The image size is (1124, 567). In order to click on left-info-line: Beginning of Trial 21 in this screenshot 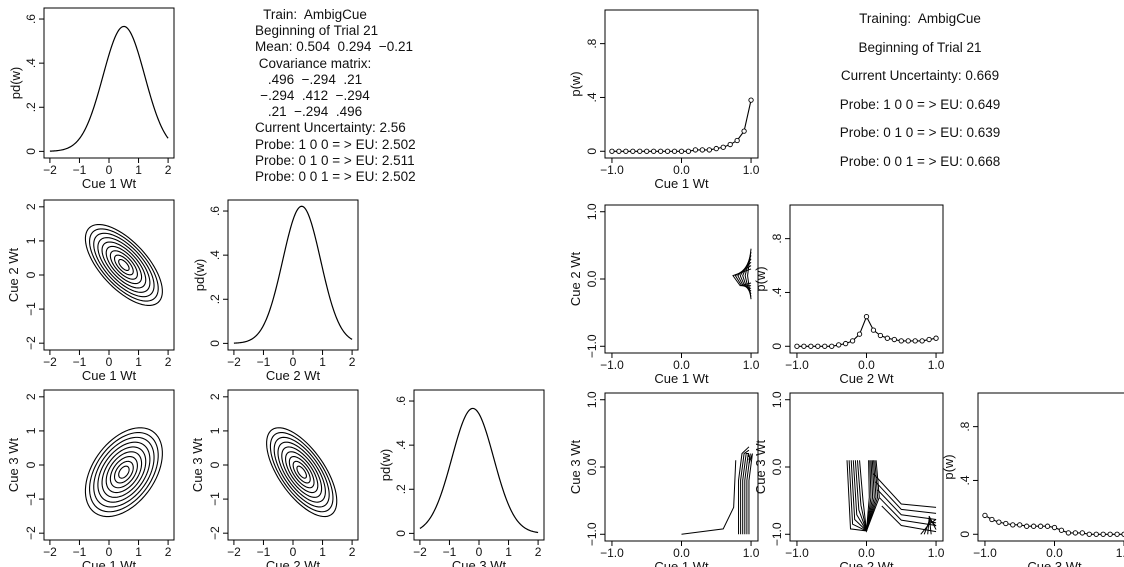, I will do `click(317, 31)`.